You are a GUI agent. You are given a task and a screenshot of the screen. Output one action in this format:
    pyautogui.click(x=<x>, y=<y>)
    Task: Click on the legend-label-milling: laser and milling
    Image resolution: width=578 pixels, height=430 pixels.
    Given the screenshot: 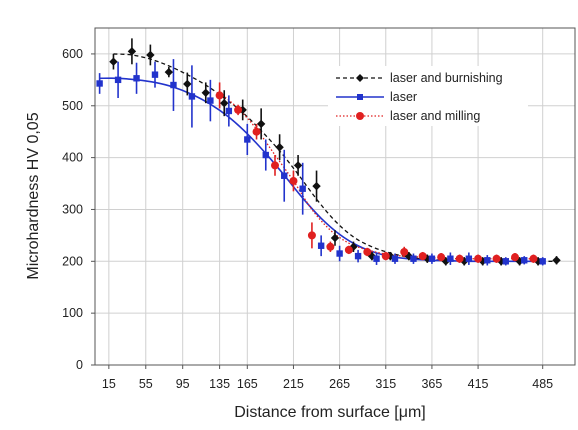 What is the action you would take?
    pyautogui.click(x=435, y=116)
    